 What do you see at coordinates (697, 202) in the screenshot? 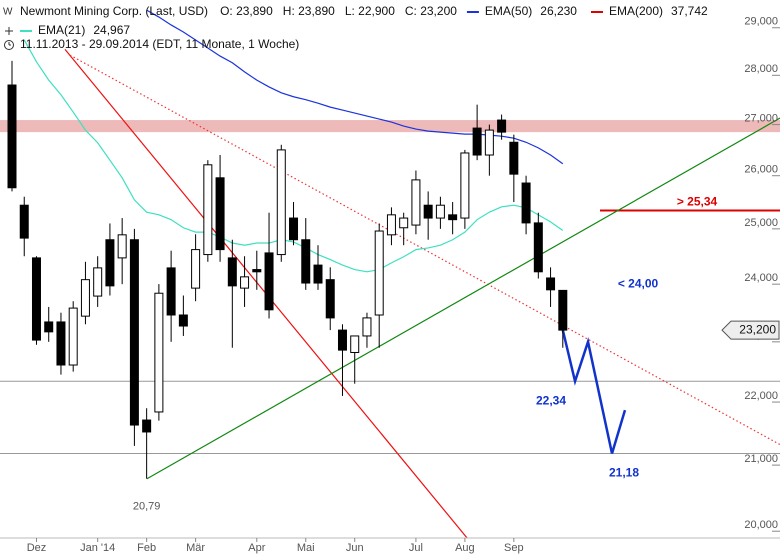
I see `annotation-label: > 25,34` at bounding box center [697, 202].